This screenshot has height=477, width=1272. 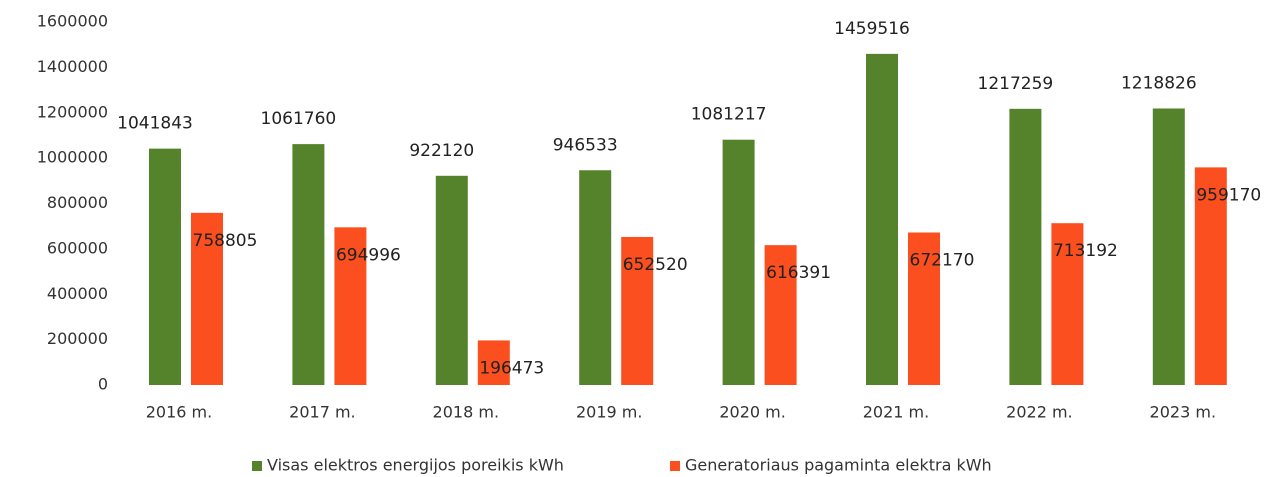 What do you see at coordinates (1085, 251) in the screenshot?
I see `data-label: 713192` at bounding box center [1085, 251].